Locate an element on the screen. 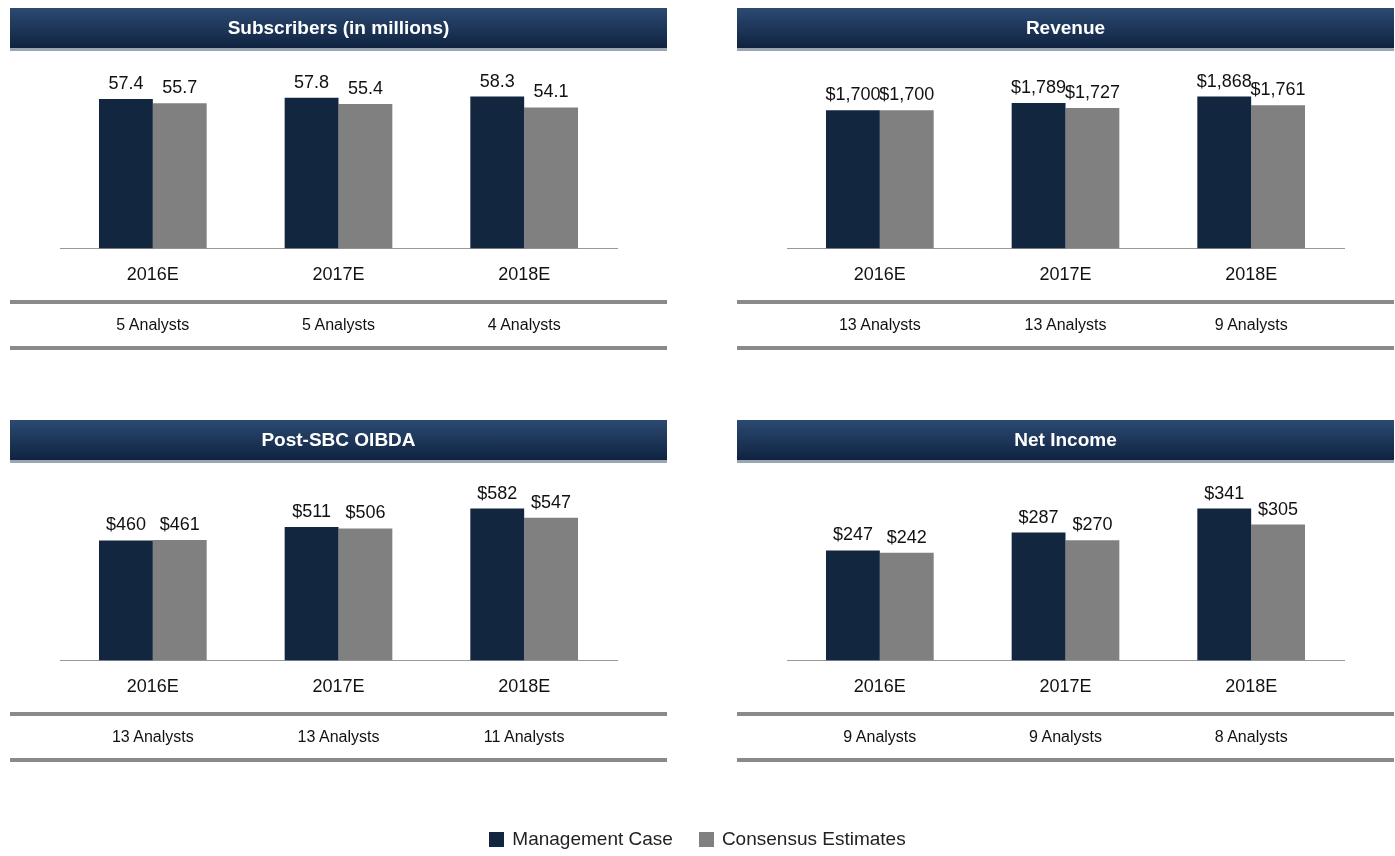  data-label: $1,868 is located at coordinates (1224, 80).